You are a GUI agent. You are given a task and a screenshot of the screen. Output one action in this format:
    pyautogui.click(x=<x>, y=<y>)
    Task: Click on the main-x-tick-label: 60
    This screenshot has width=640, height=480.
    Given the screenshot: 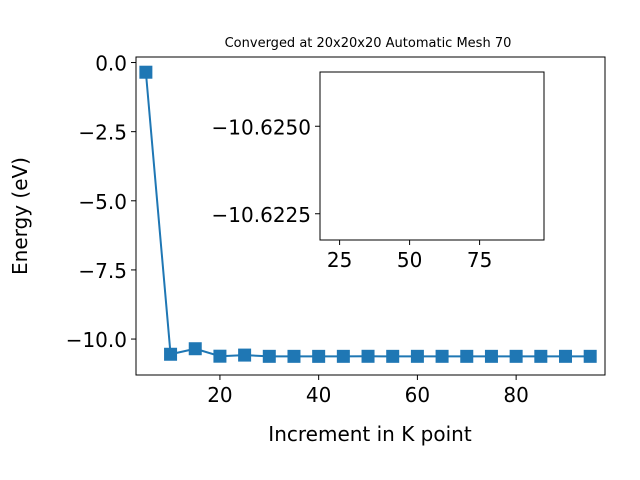 What is the action you would take?
    pyautogui.click(x=417, y=395)
    